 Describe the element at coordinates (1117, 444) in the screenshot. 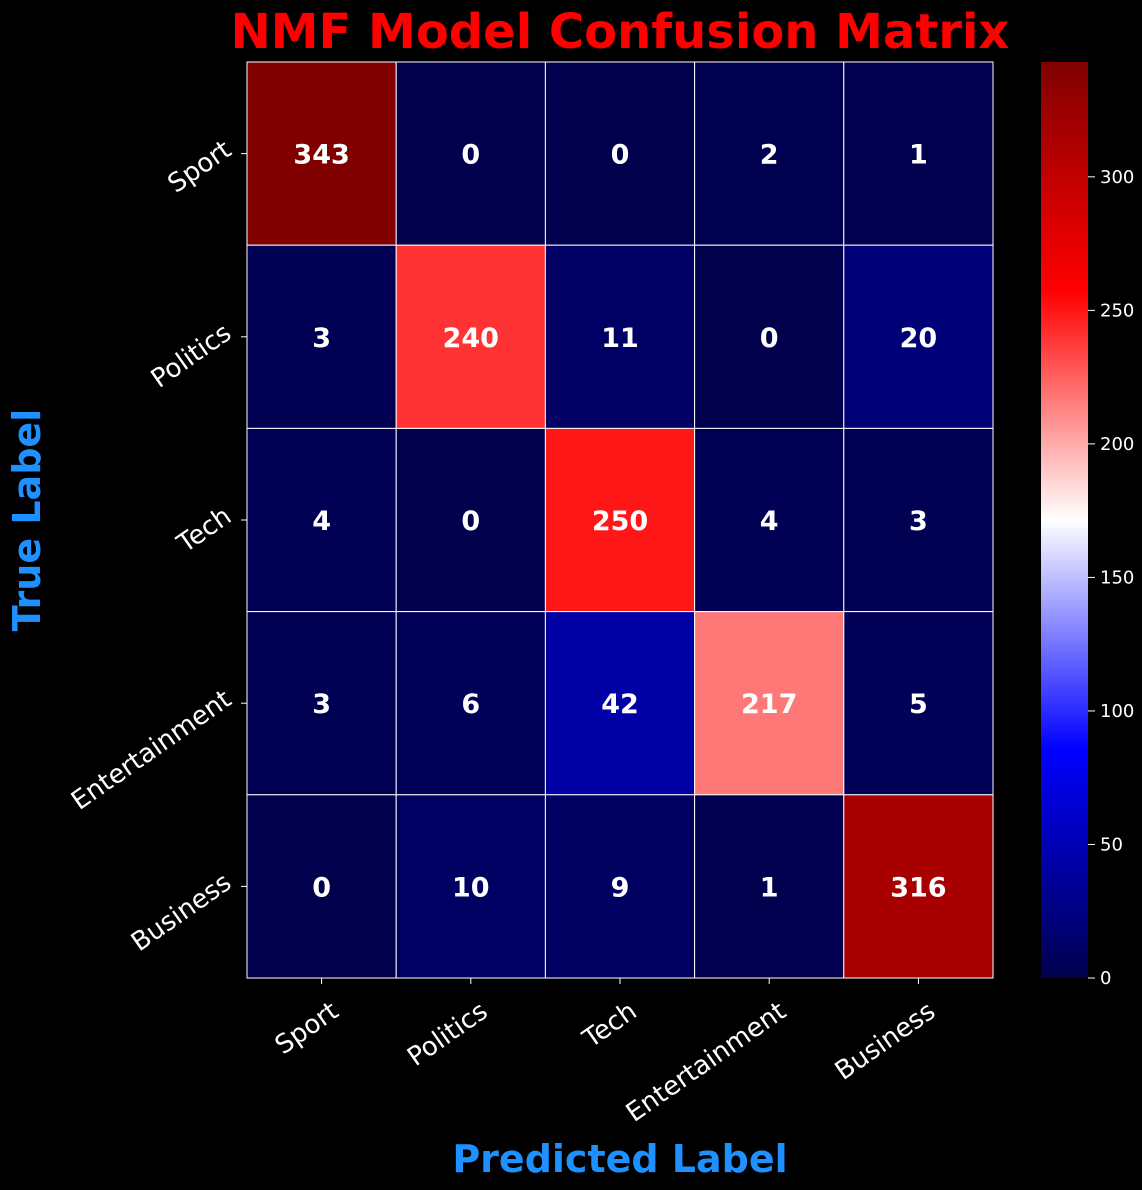

I see `colorbar-tick-label: 200` at that location.